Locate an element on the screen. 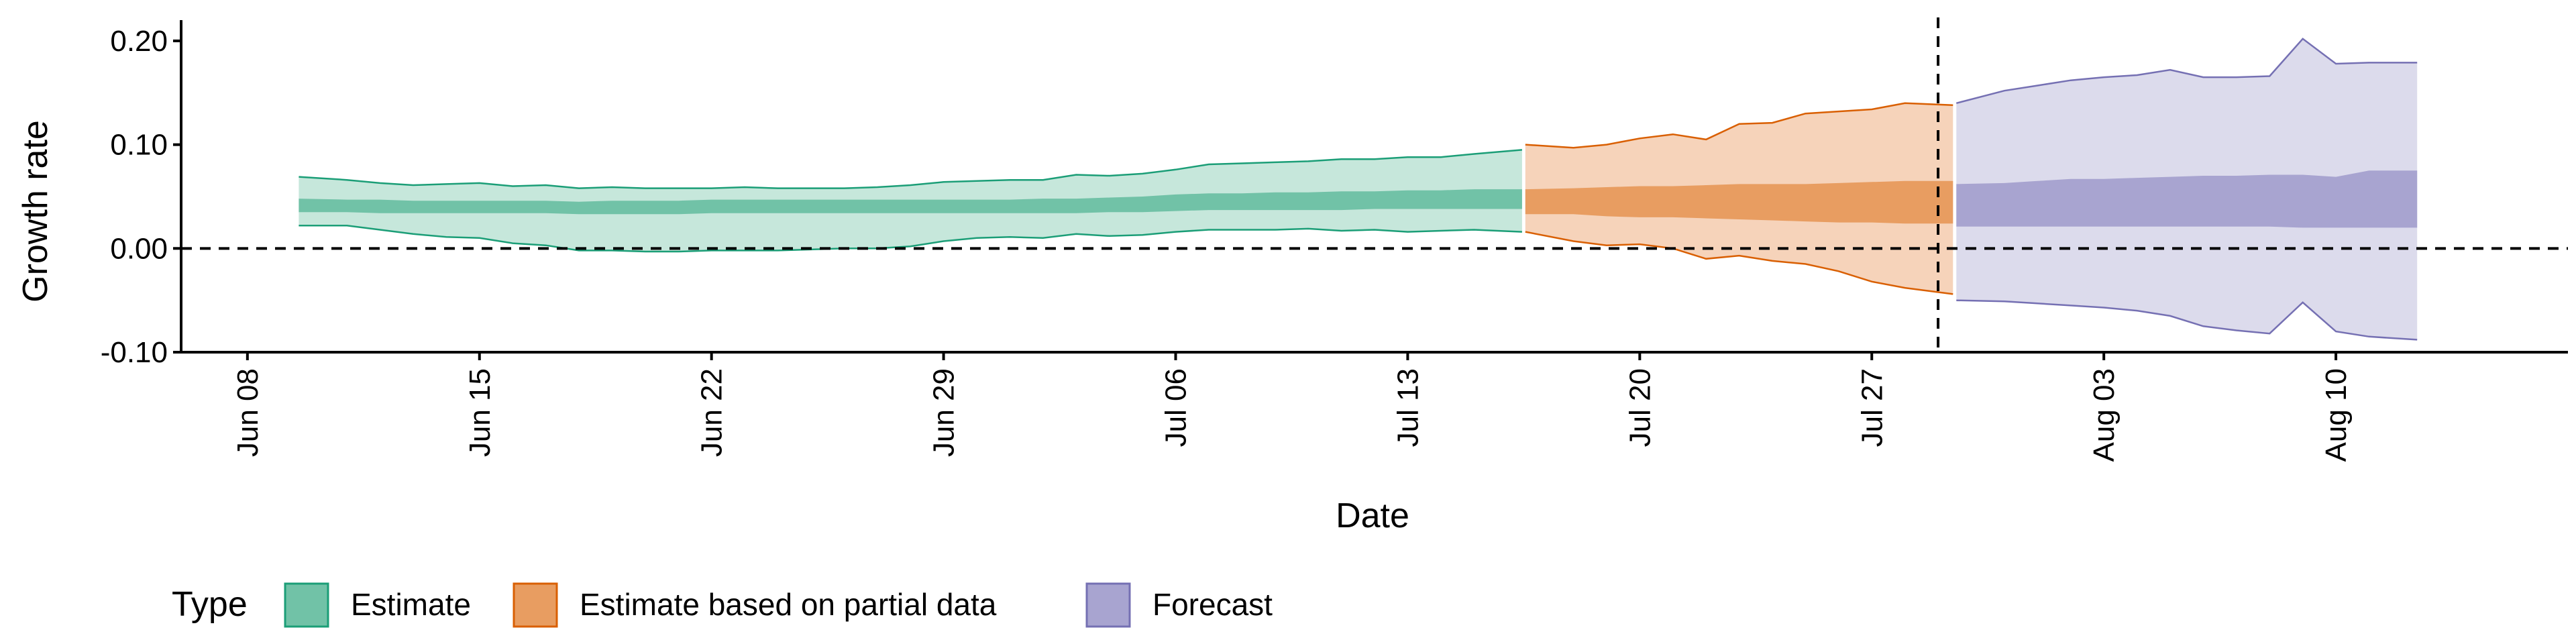 Image resolution: width=2576 pixels, height=644 pixels. x-tick-label: Jul 20 is located at coordinates (1639, 407).